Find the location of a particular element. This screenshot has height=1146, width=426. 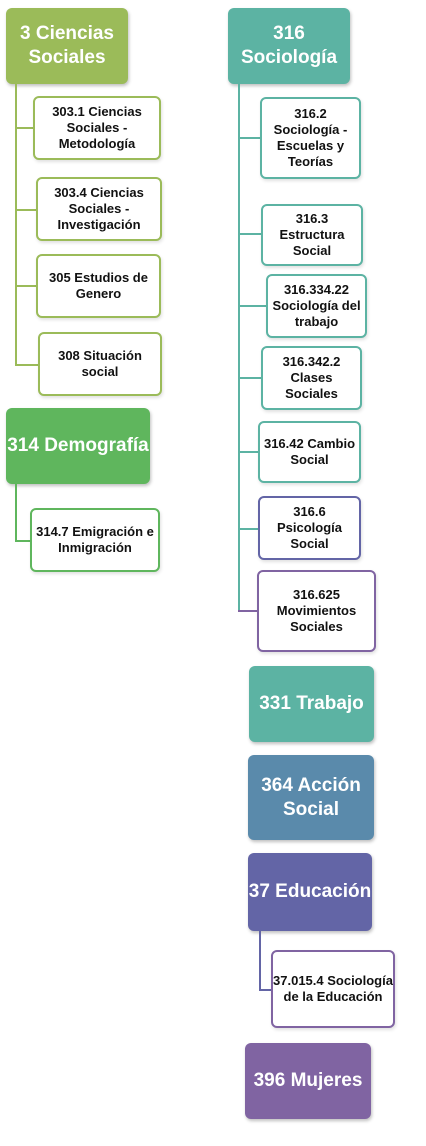

node-educacion-label: 37 Educación is located at coordinates (310, 892).